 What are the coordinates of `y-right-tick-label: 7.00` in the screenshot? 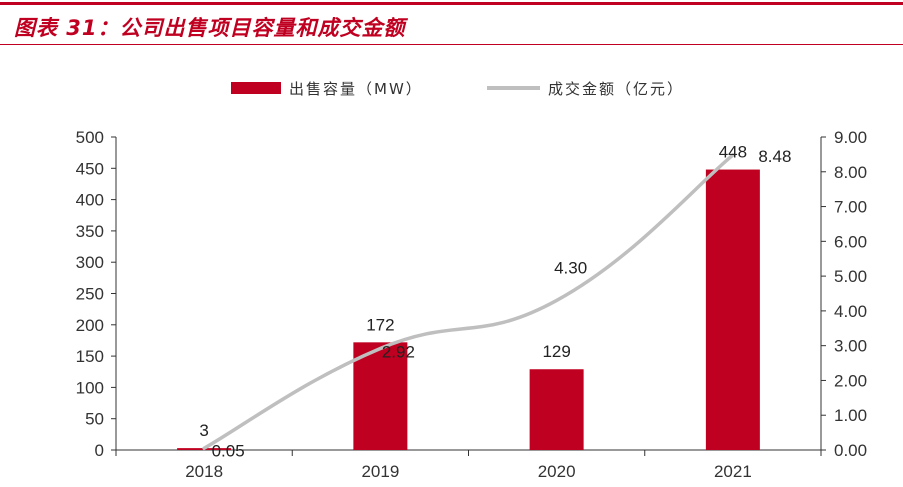 It's located at (850, 207).